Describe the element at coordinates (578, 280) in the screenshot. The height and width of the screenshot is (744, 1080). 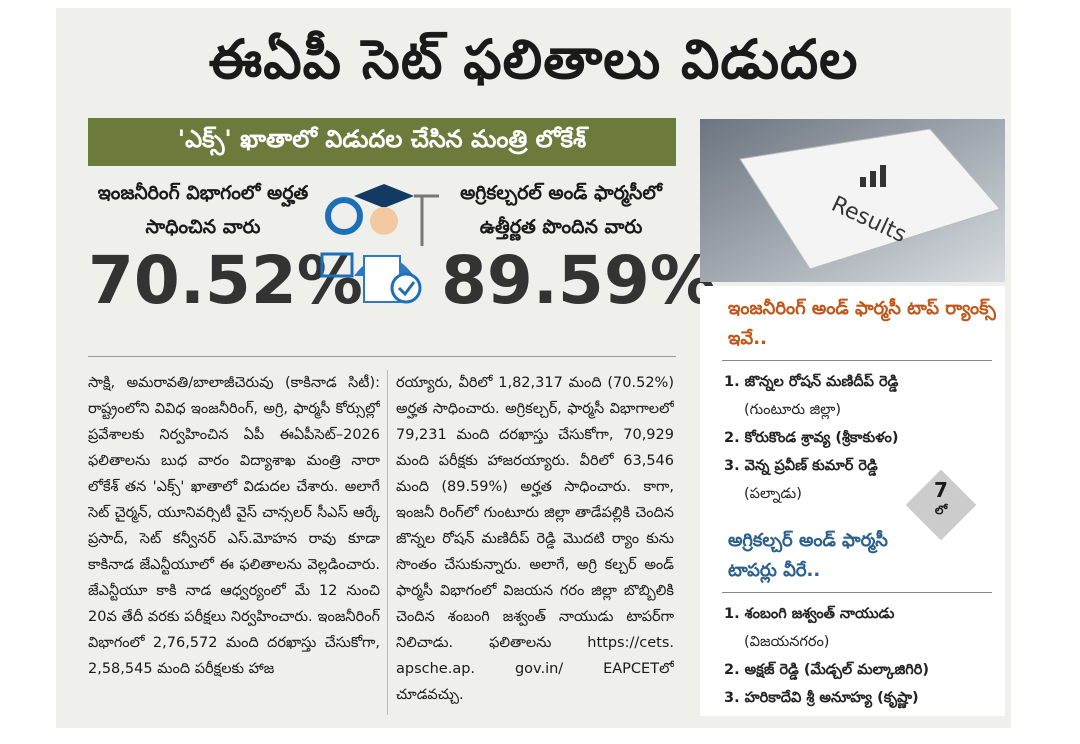
I see `stat-value: 89.59%` at that location.